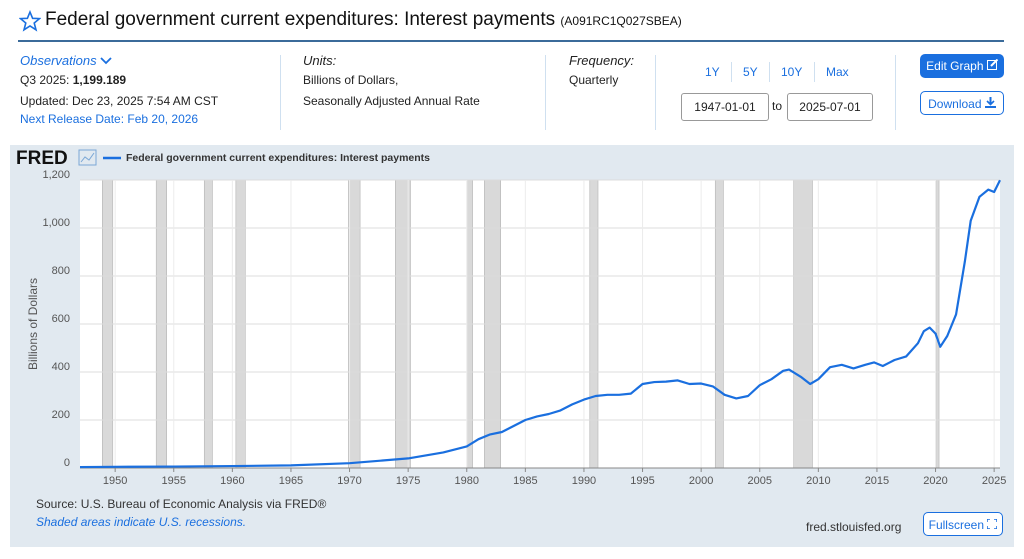  What do you see at coordinates (61, 319) in the screenshot?
I see `y-tick-label: 600` at bounding box center [61, 319].